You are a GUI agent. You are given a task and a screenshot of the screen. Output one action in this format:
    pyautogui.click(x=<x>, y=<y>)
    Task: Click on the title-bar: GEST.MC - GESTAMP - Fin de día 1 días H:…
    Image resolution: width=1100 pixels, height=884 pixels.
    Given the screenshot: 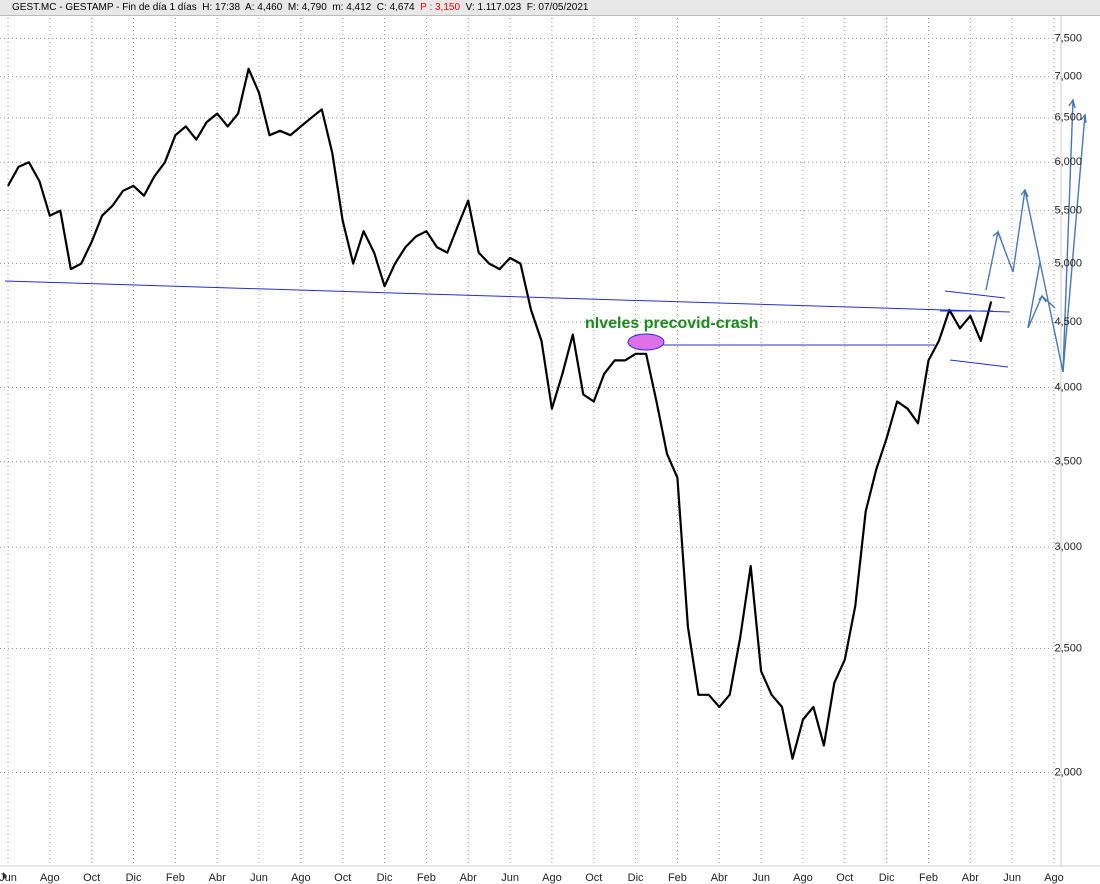 What is the action you would take?
    pyautogui.click(x=550, y=8)
    